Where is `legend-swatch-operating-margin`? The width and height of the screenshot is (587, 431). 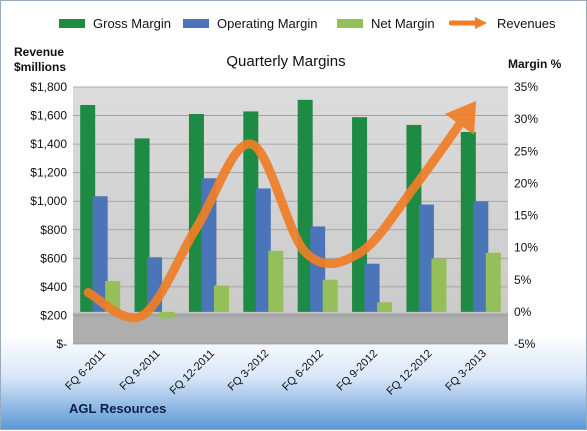
legend-swatch-operating-margin is located at coordinates (196, 23).